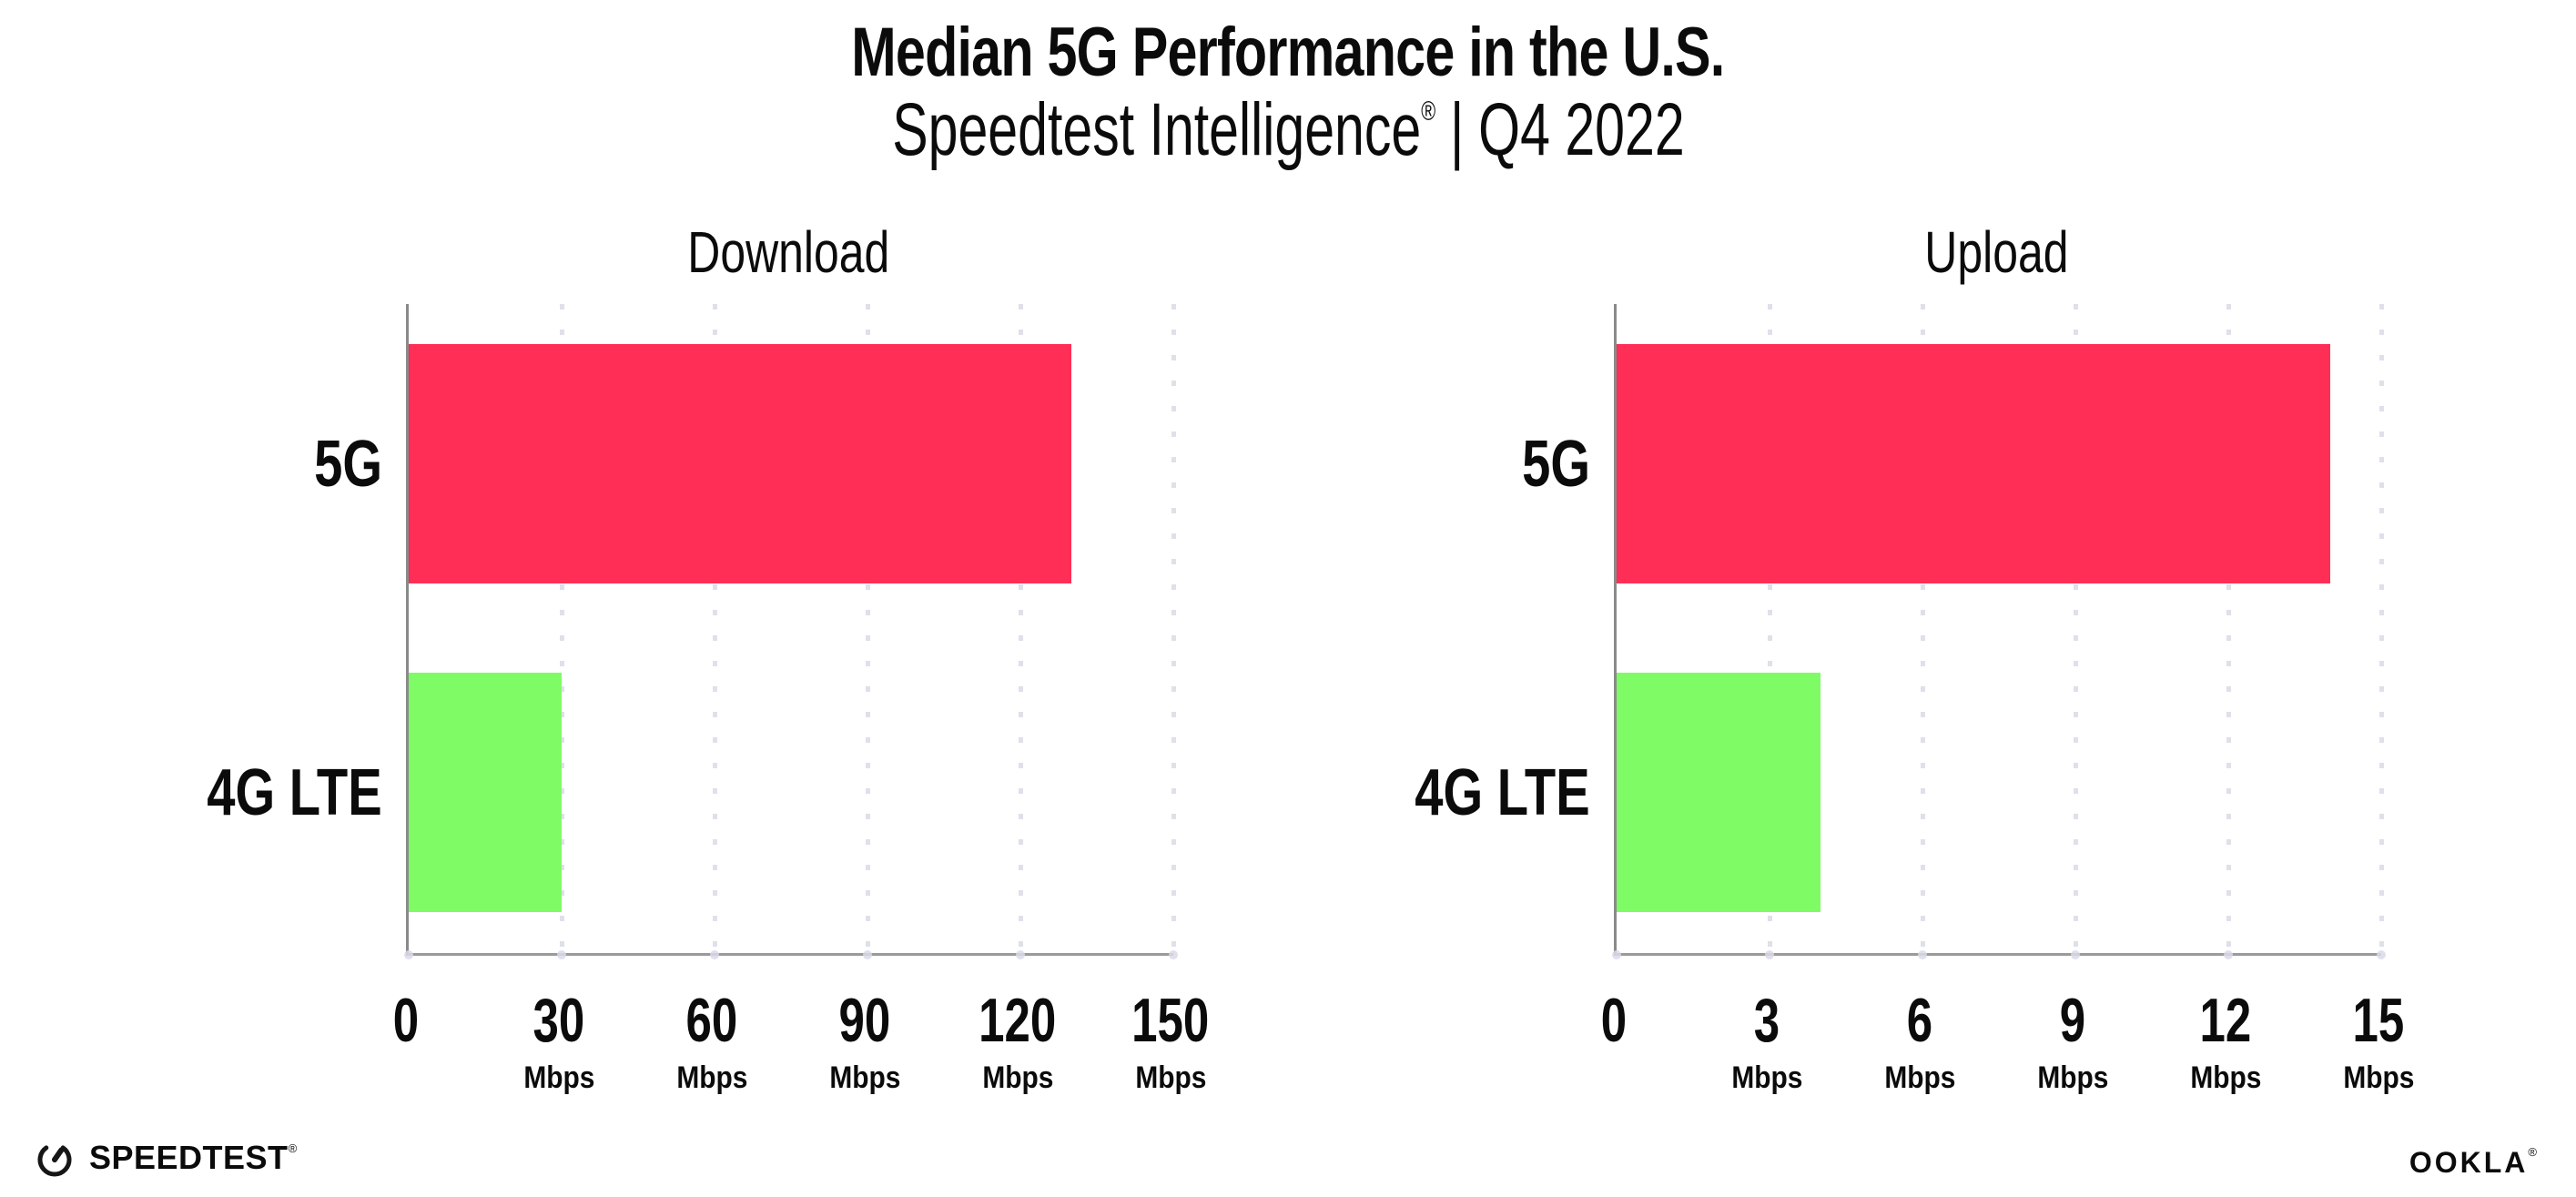 The width and height of the screenshot is (2576, 1197). I want to click on speedtest-trademark: ®, so click(293, 1148).